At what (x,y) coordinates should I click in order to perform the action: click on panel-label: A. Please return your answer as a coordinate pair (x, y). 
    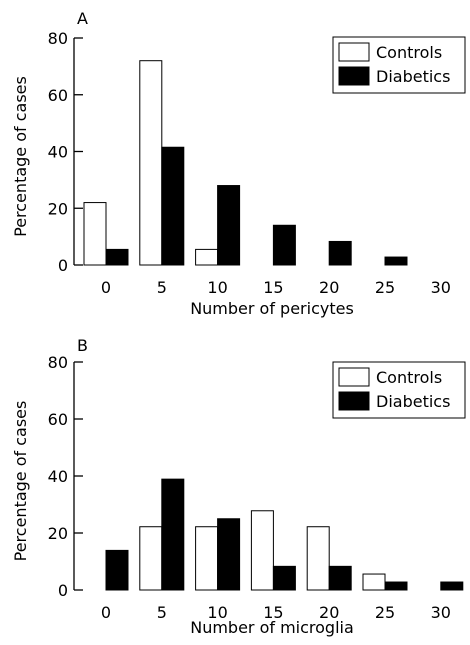
    Looking at the image, I should click on (82, 18).